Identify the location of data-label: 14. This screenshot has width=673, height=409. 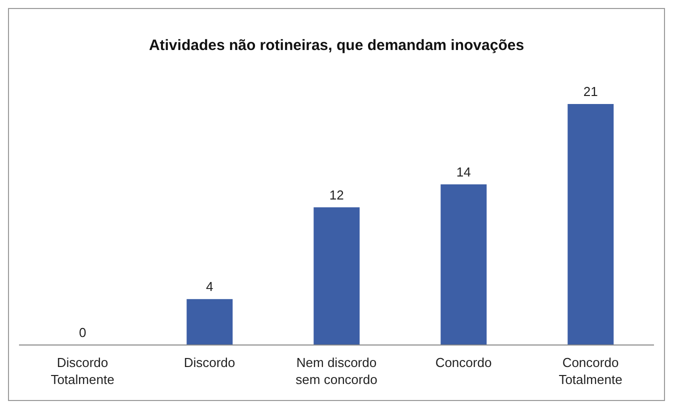
(463, 172).